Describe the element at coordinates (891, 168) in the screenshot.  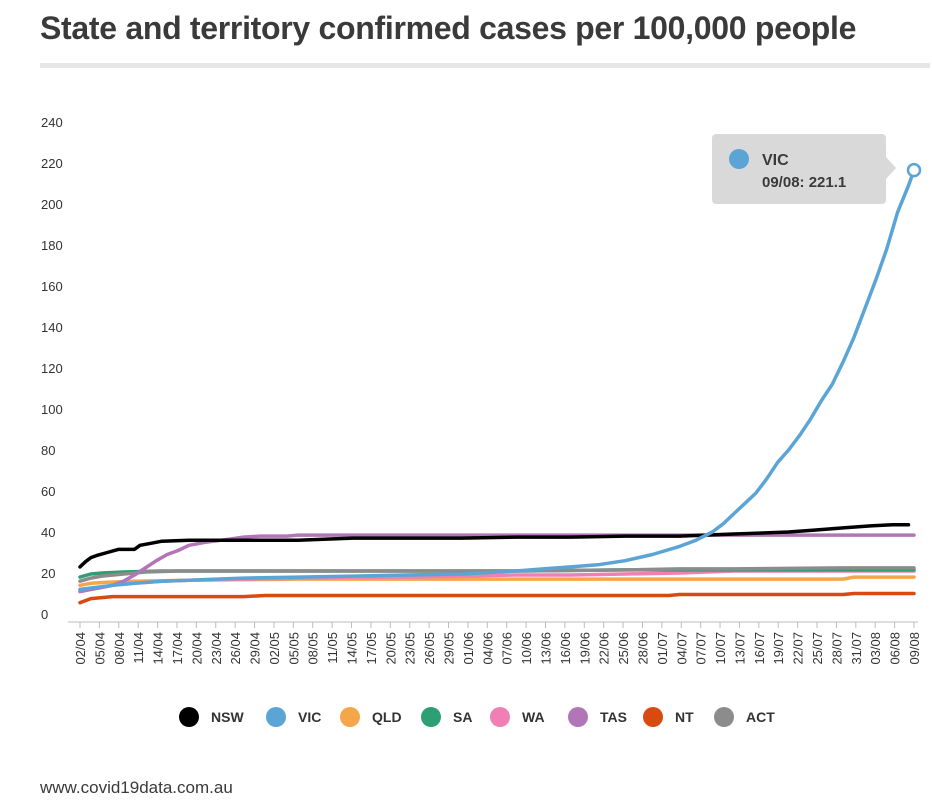
I see `tooltip-pointer` at that location.